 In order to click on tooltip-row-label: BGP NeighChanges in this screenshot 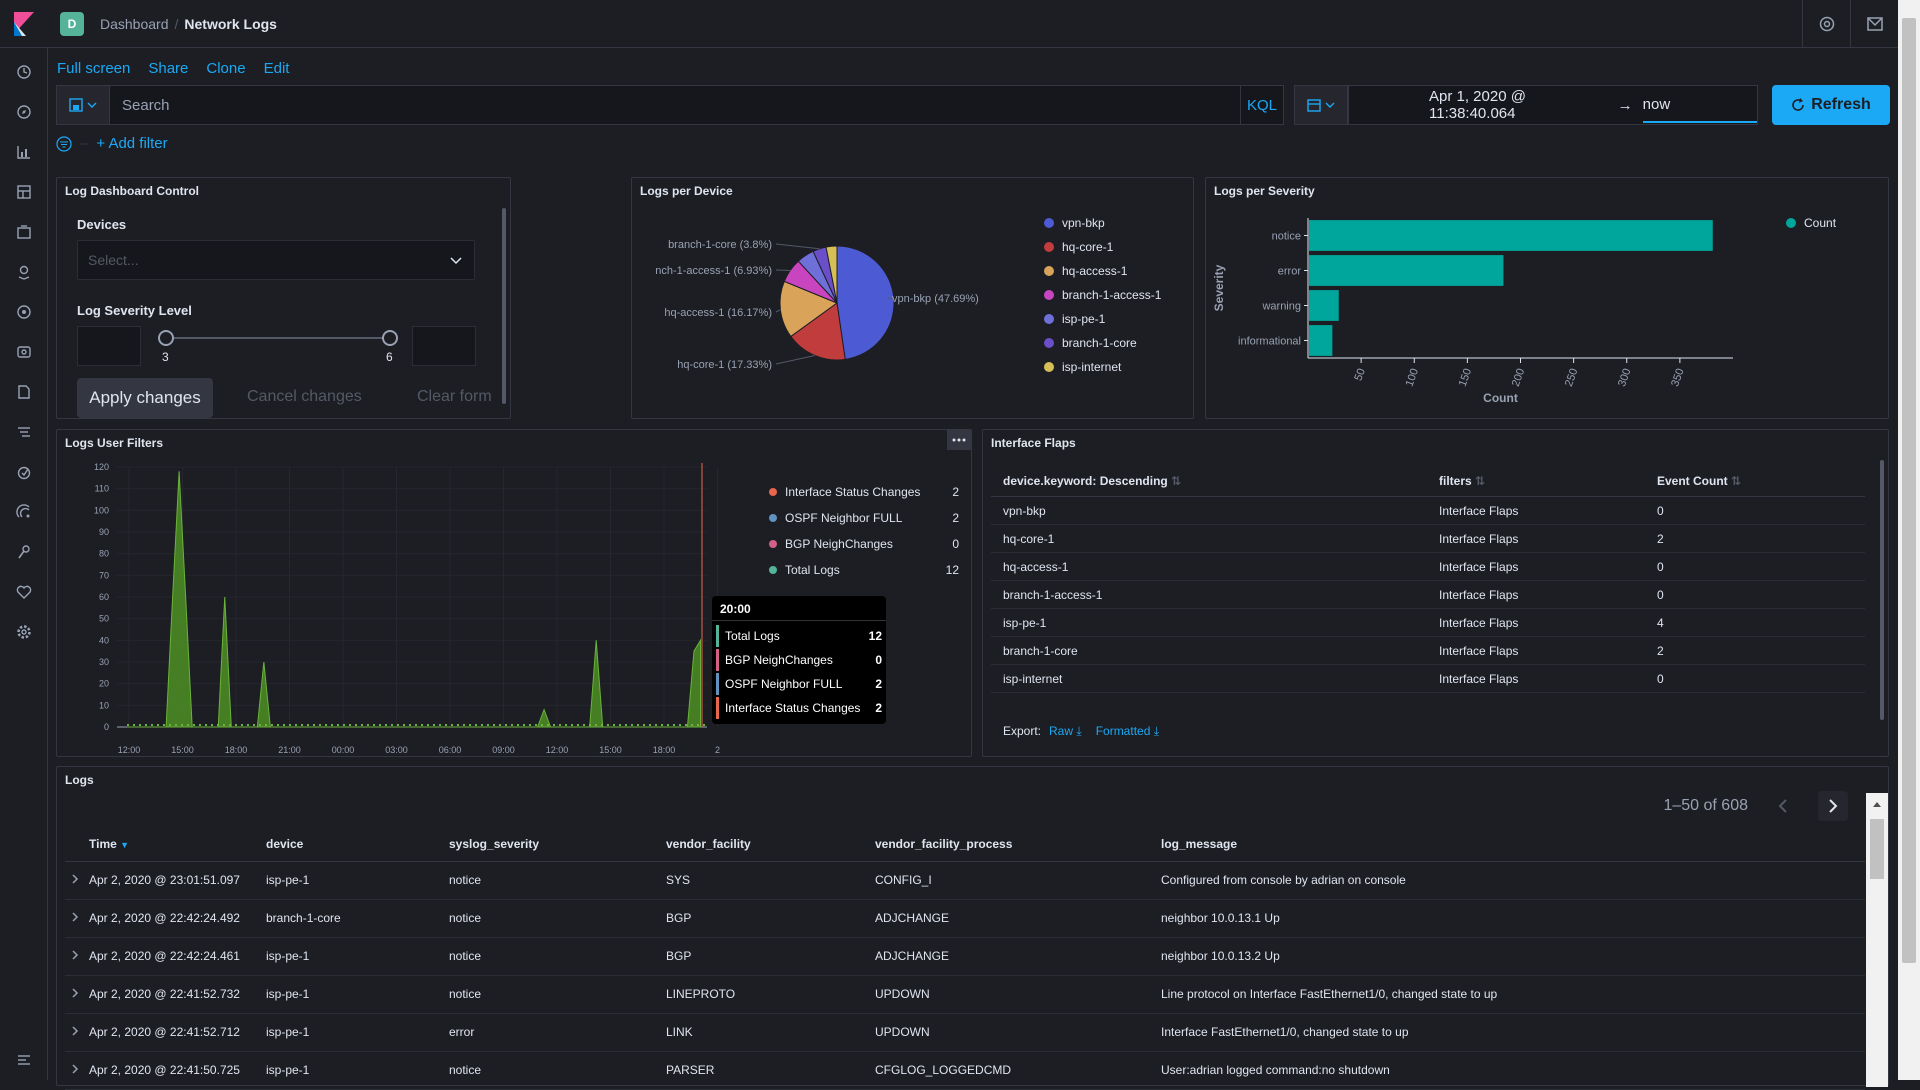, I will do `click(779, 660)`.